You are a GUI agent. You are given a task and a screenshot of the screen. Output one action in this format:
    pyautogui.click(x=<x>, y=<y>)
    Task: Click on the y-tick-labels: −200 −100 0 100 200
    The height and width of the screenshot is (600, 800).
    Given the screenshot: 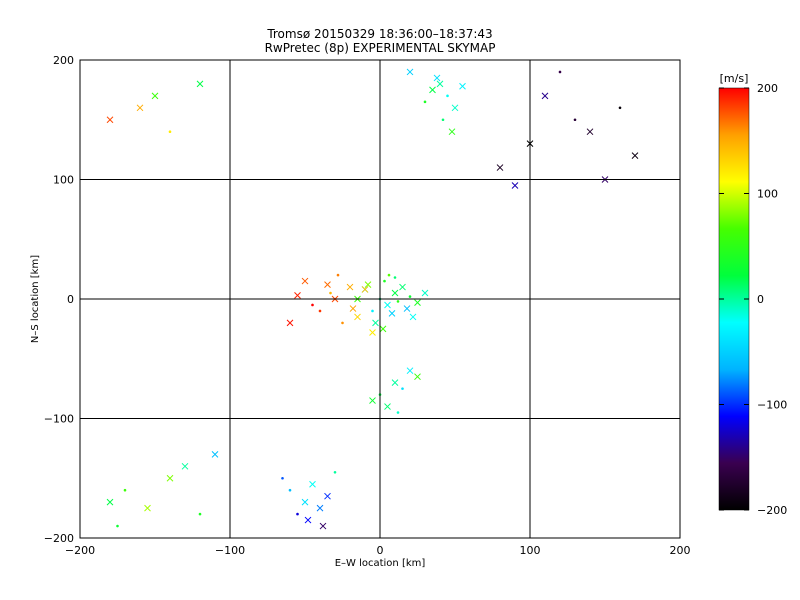 What is the action you would take?
    pyautogui.click(x=65, y=299)
    